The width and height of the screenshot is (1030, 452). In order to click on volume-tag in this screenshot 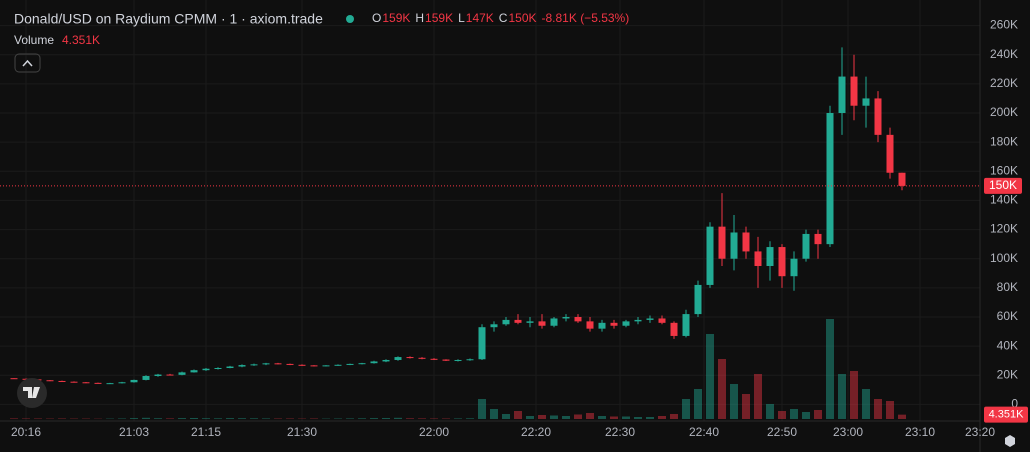, I will do `click(1006, 414)`.